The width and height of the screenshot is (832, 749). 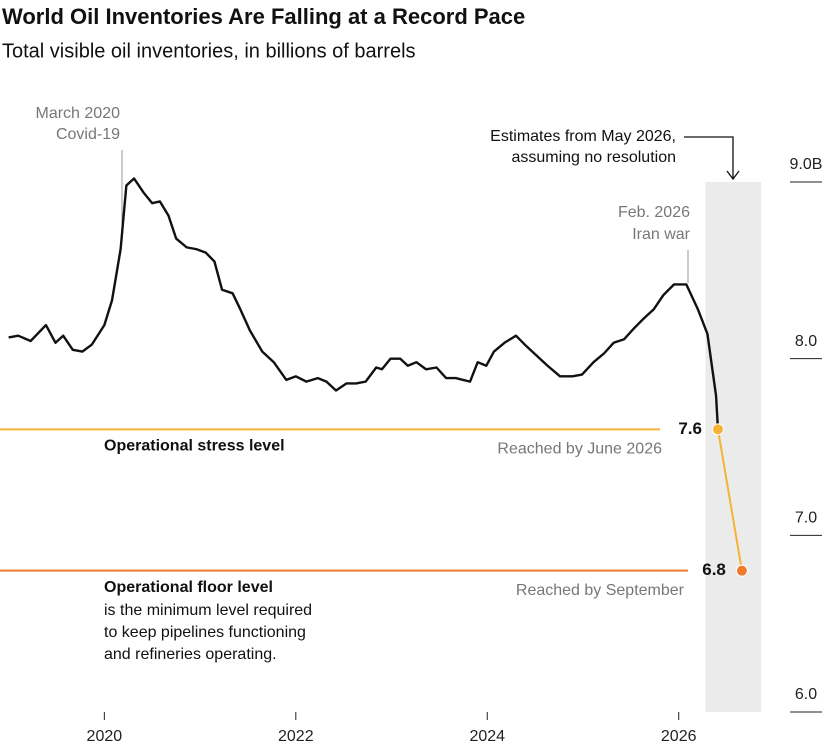 What do you see at coordinates (806, 518) in the screenshot?
I see `y-tick-label: 7.0` at bounding box center [806, 518].